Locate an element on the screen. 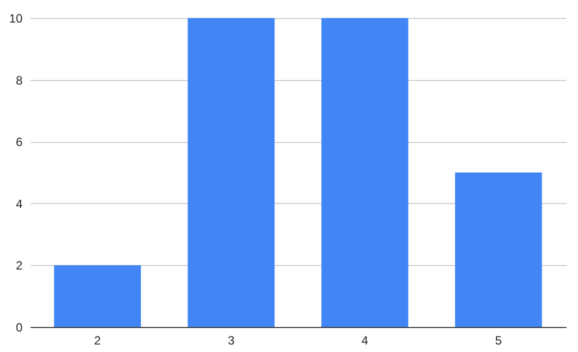  x-tick-label: 3 is located at coordinates (231, 341).